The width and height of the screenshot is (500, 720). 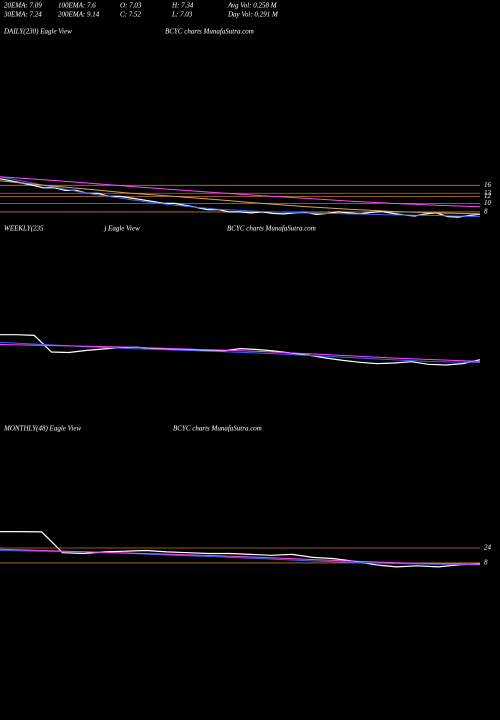 I want to click on panel-title: WEEKLY(235, so click(x=24, y=229).